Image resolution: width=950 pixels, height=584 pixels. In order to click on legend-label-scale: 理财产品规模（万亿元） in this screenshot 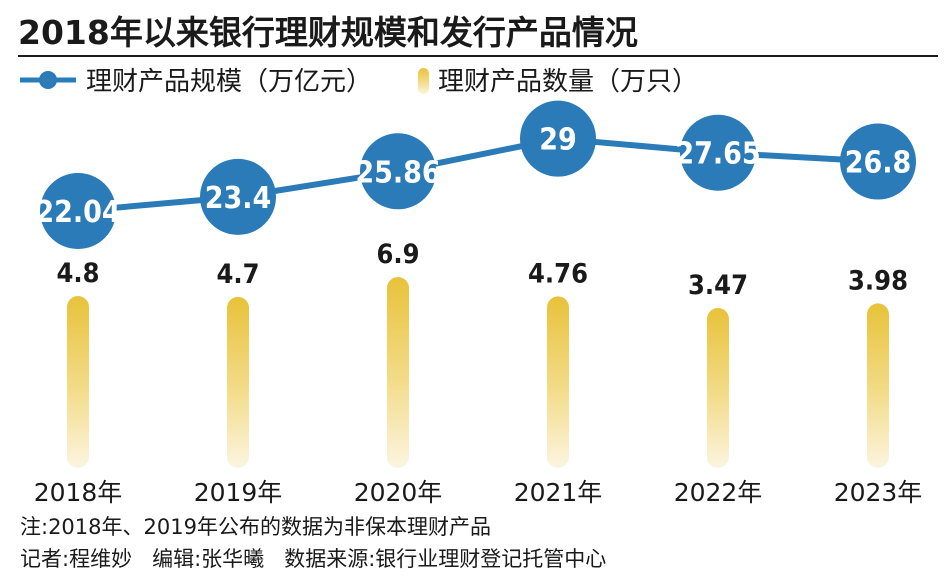, I will do `click(229, 82)`.